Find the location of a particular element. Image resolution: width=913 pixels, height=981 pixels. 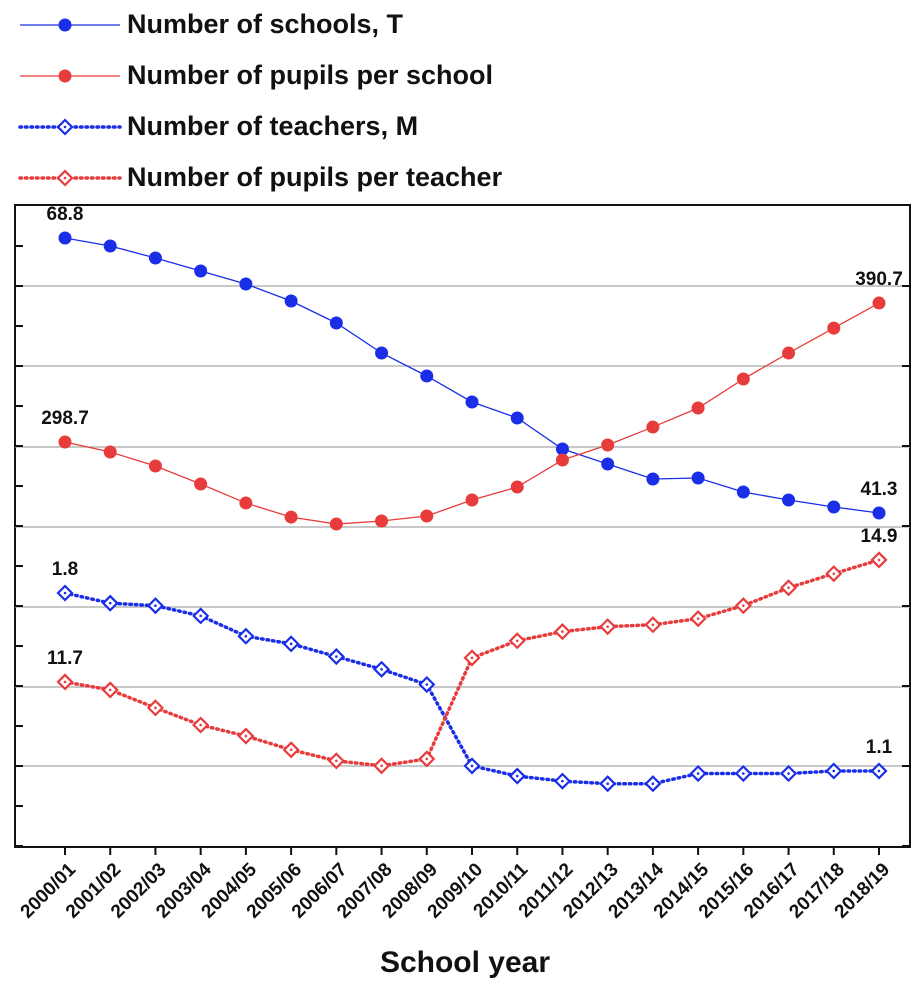

data-label: 298.7 is located at coordinates (65, 418).